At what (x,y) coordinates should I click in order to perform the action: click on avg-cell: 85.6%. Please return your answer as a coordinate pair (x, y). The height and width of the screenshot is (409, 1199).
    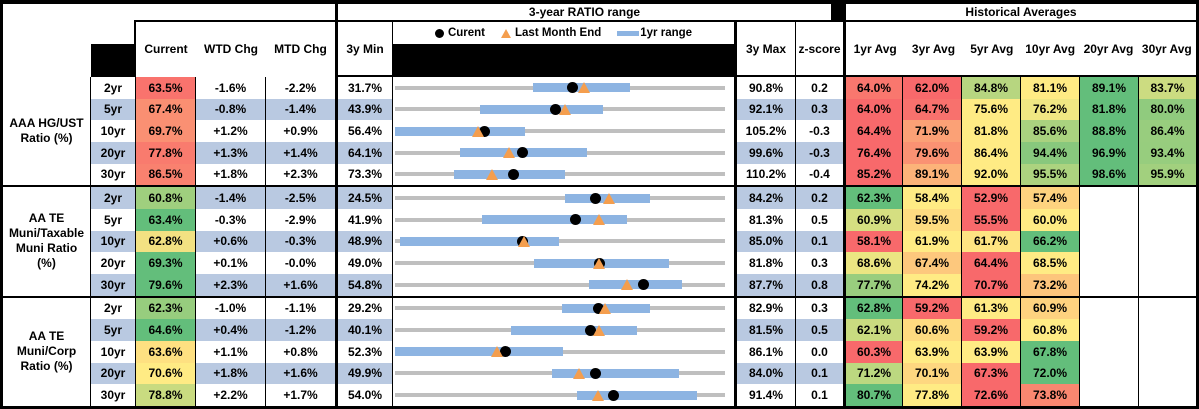
    Looking at the image, I should click on (1050, 131).